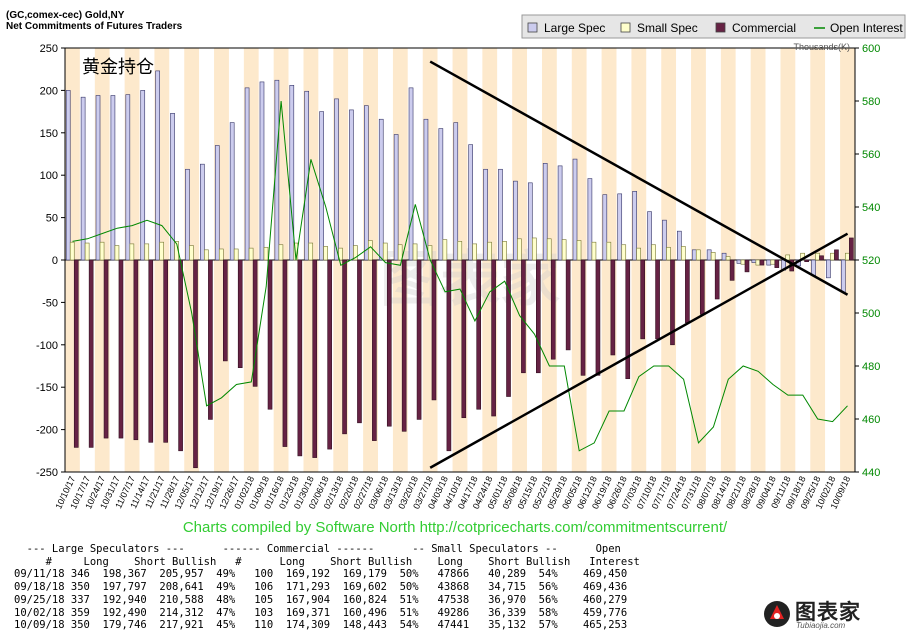 The image size is (910, 639). What do you see at coordinates (821, 47) in the screenshot?
I see `right-axis-label: Thousands(K)` at bounding box center [821, 47].